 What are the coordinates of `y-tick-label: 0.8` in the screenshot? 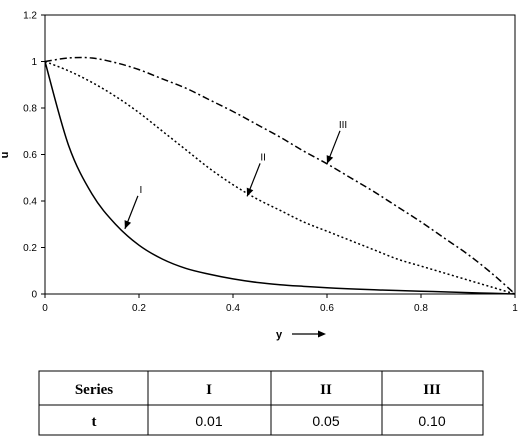 It's located at (30, 109).